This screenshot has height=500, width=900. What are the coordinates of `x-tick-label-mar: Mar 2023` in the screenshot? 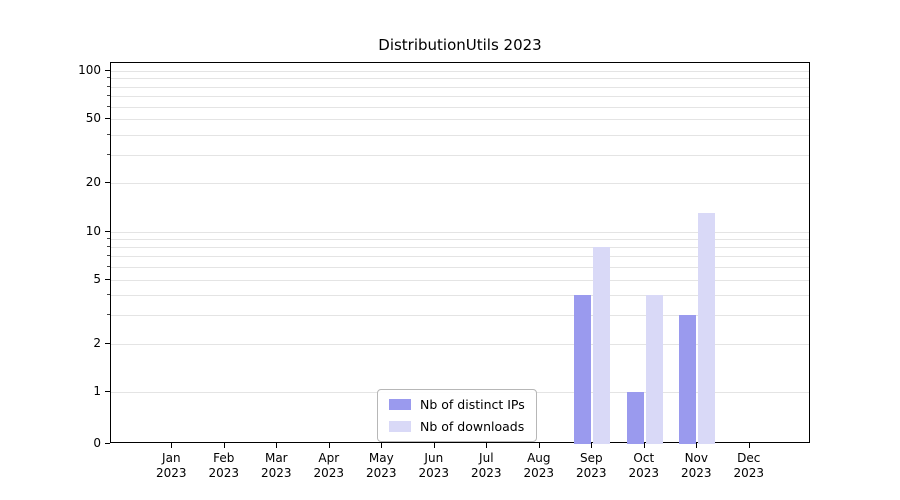 It's located at (276, 466).